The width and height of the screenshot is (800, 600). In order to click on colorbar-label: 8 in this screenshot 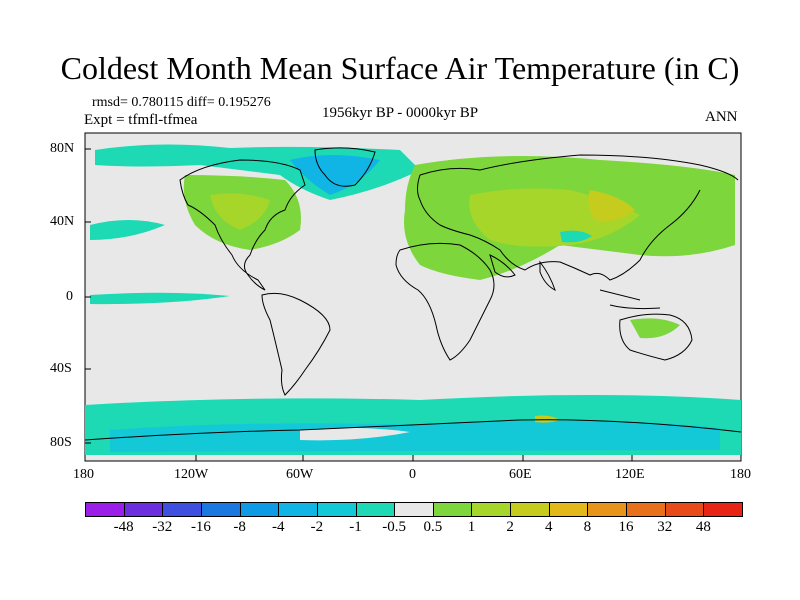, I will do `click(587, 527)`.